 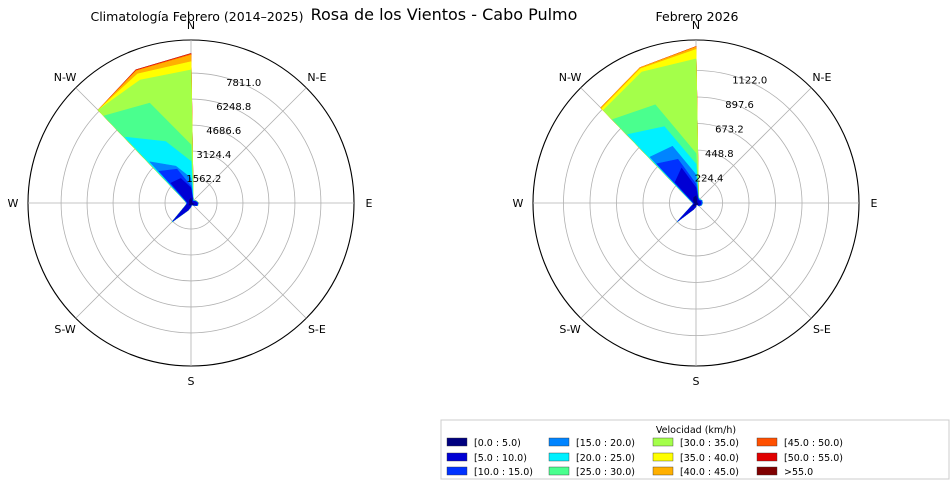 What do you see at coordinates (503, 472) in the screenshot?
I see `legend-label: [10.0 : 15.0)` at bounding box center [503, 472].